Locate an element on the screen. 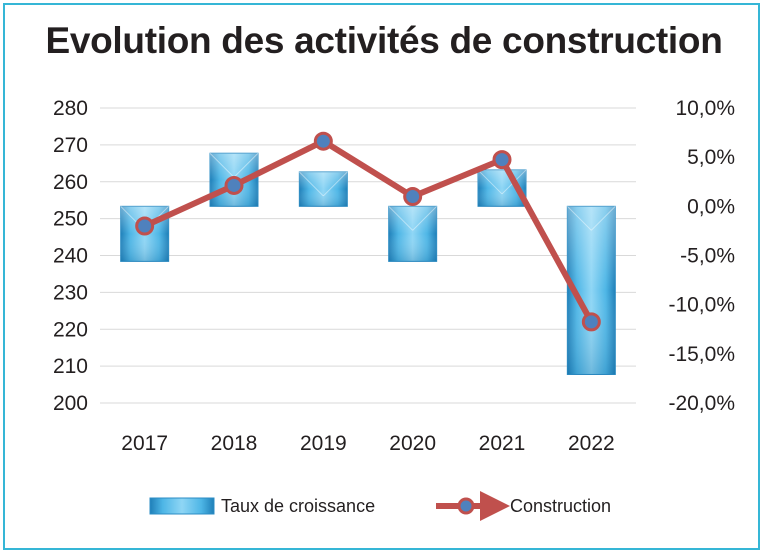 The width and height of the screenshot is (768, 559). right-tick-label: 0,0% is located at coordinates (711, 206).